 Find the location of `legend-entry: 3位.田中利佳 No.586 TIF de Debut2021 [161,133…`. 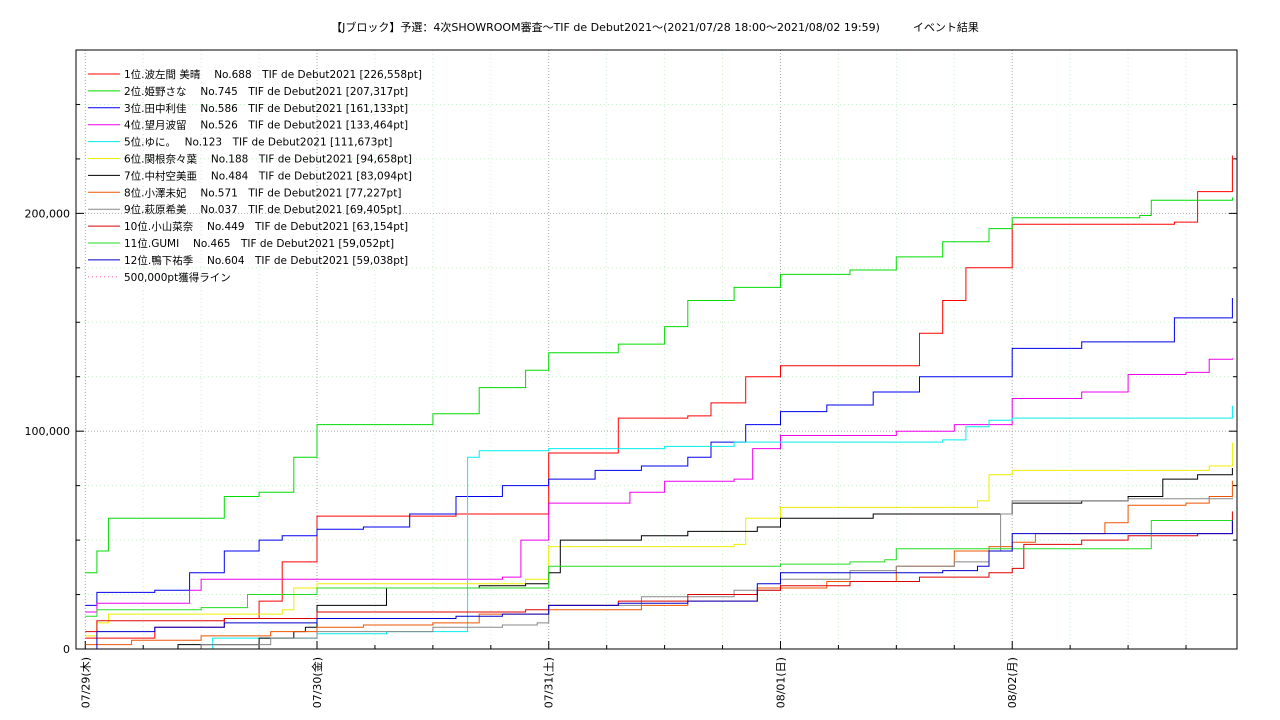

legend-entry: 3位.田中利佳 No.586 TIF de Debut2021 [161,133… is located at coordinates (266, 108).